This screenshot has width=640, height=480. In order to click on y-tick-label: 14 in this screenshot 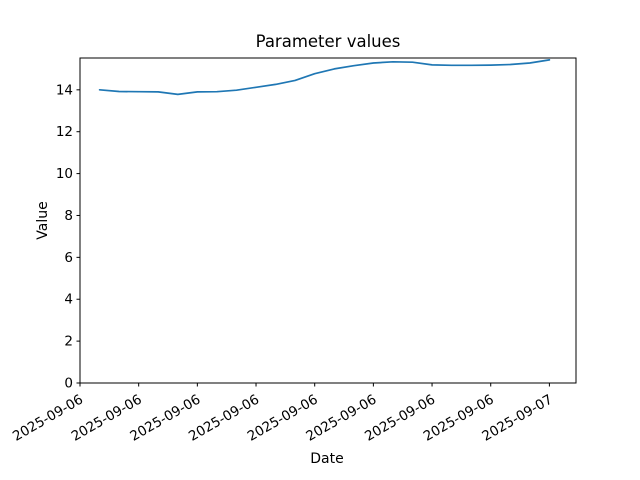, I will do `click(64, 90)`.